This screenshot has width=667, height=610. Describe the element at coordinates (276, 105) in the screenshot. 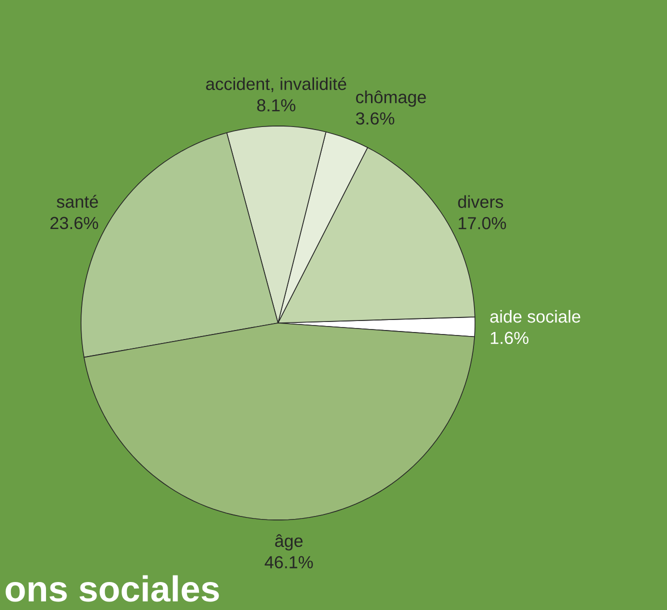

I see `data-label: 8.1%` at that location.